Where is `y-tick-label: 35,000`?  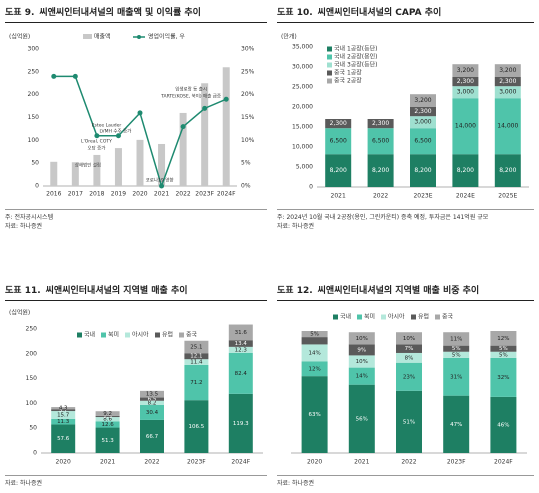 y-tick-label: 35,000 is located at coordinates (302, 47).